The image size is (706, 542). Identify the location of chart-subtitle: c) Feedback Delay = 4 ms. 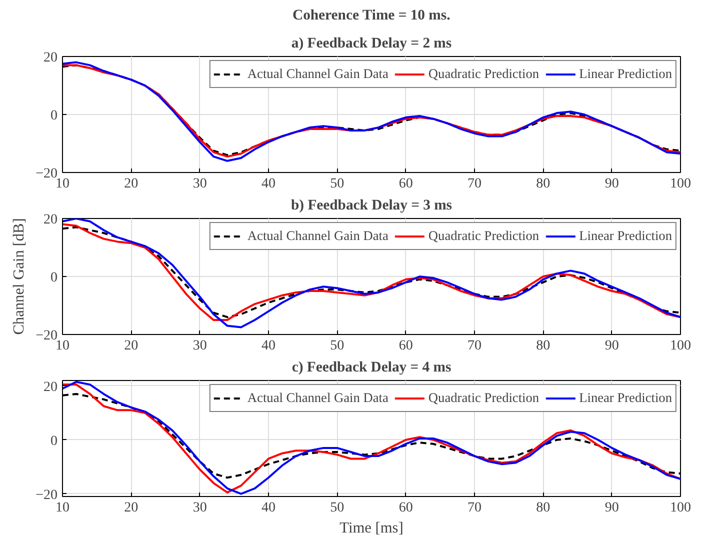
(372, 368).